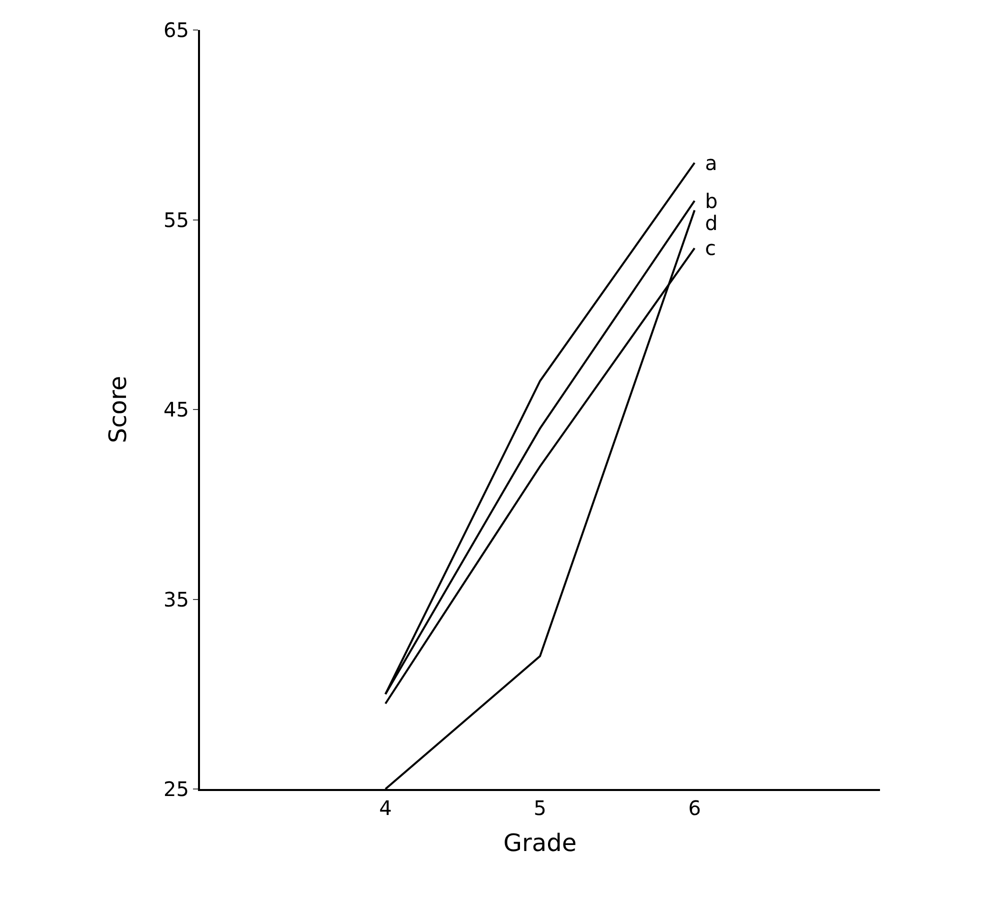  What do you see at coordinates (710, 248) in the screenshot?
I see `series-label: c` at bounding box center [710, 248].